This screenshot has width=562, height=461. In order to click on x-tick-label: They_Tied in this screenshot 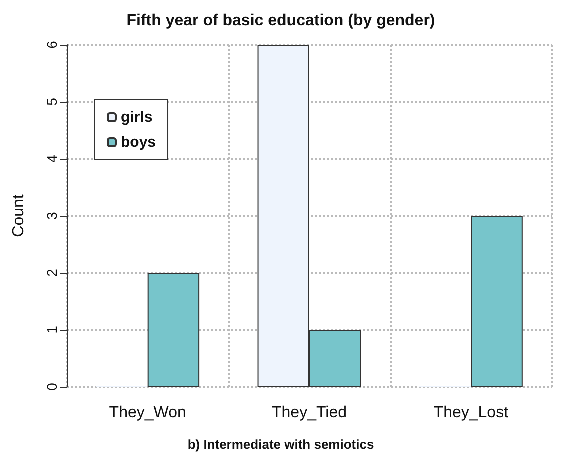, I will do `click(309, 413)`.